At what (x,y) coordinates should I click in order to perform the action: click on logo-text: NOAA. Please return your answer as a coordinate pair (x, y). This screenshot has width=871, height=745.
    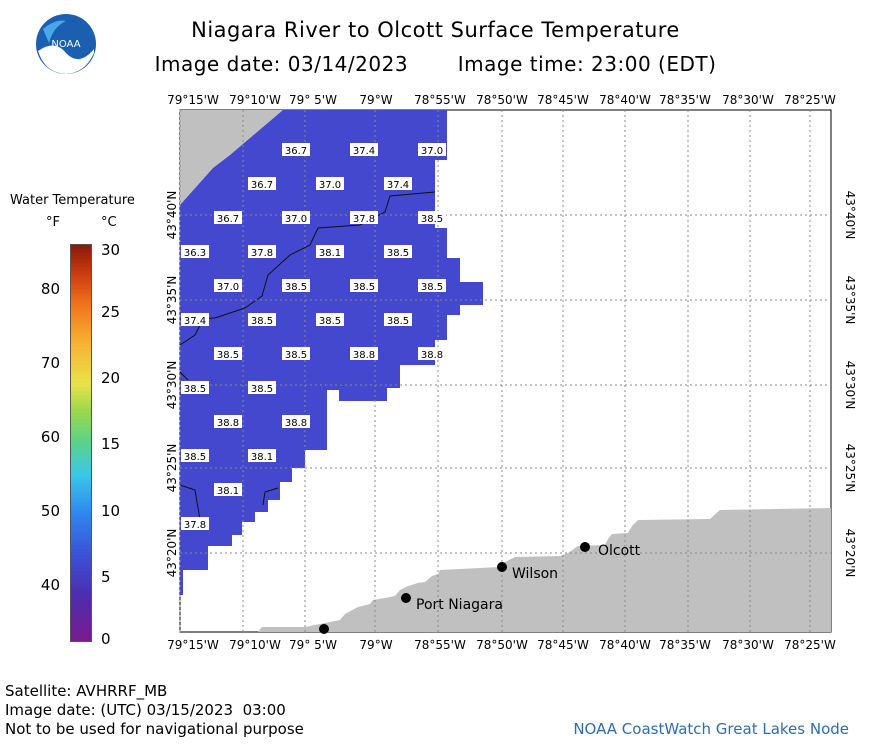
    Looking at the image, I should click on (65, 44).